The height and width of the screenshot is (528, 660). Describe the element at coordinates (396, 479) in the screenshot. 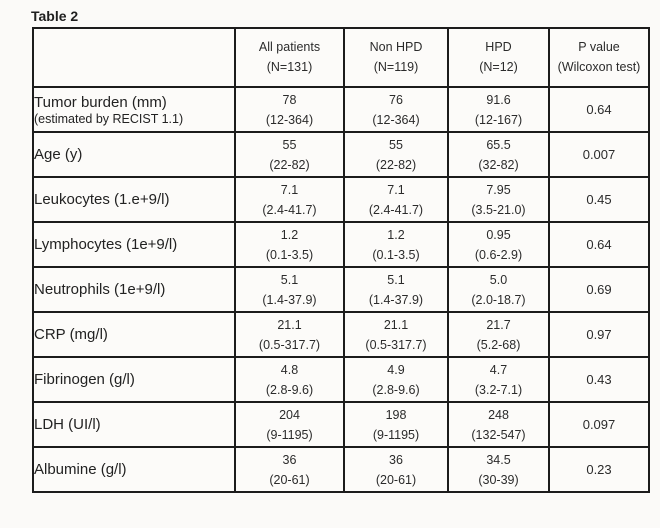

I see `range-value: (20-61)` at that location.